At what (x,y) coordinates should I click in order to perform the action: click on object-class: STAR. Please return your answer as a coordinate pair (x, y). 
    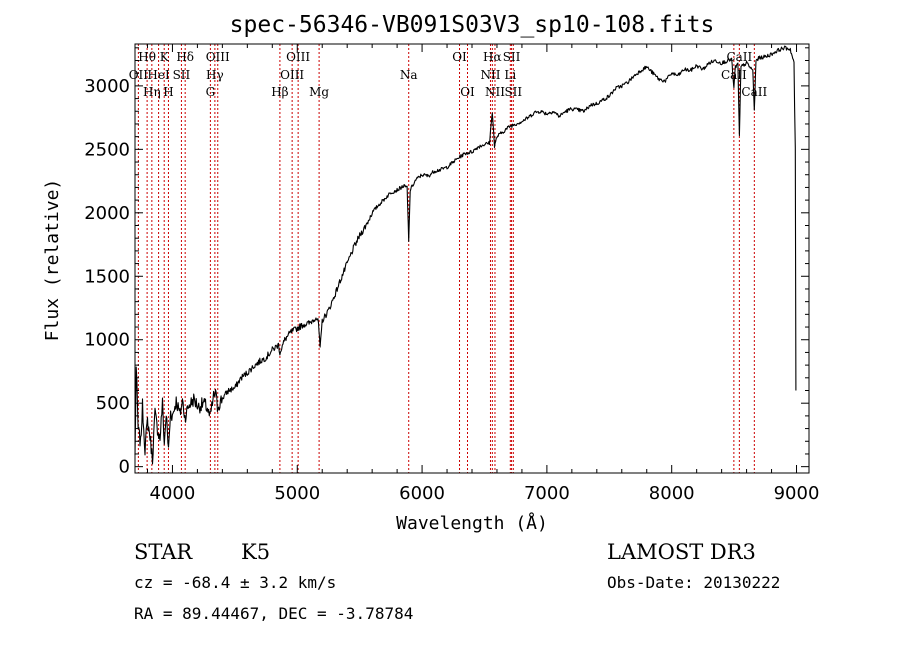
    Looking at the image, I should click on (163, 552).